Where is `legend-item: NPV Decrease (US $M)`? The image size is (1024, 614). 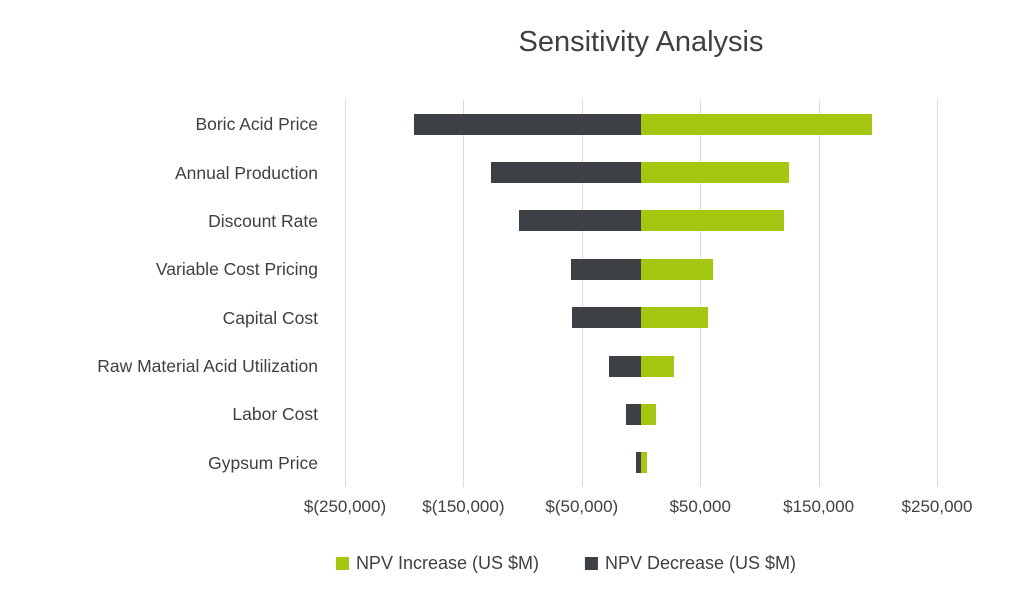 legend-item: NPV Decrease (US $M) is located at coordinates (690, 563).